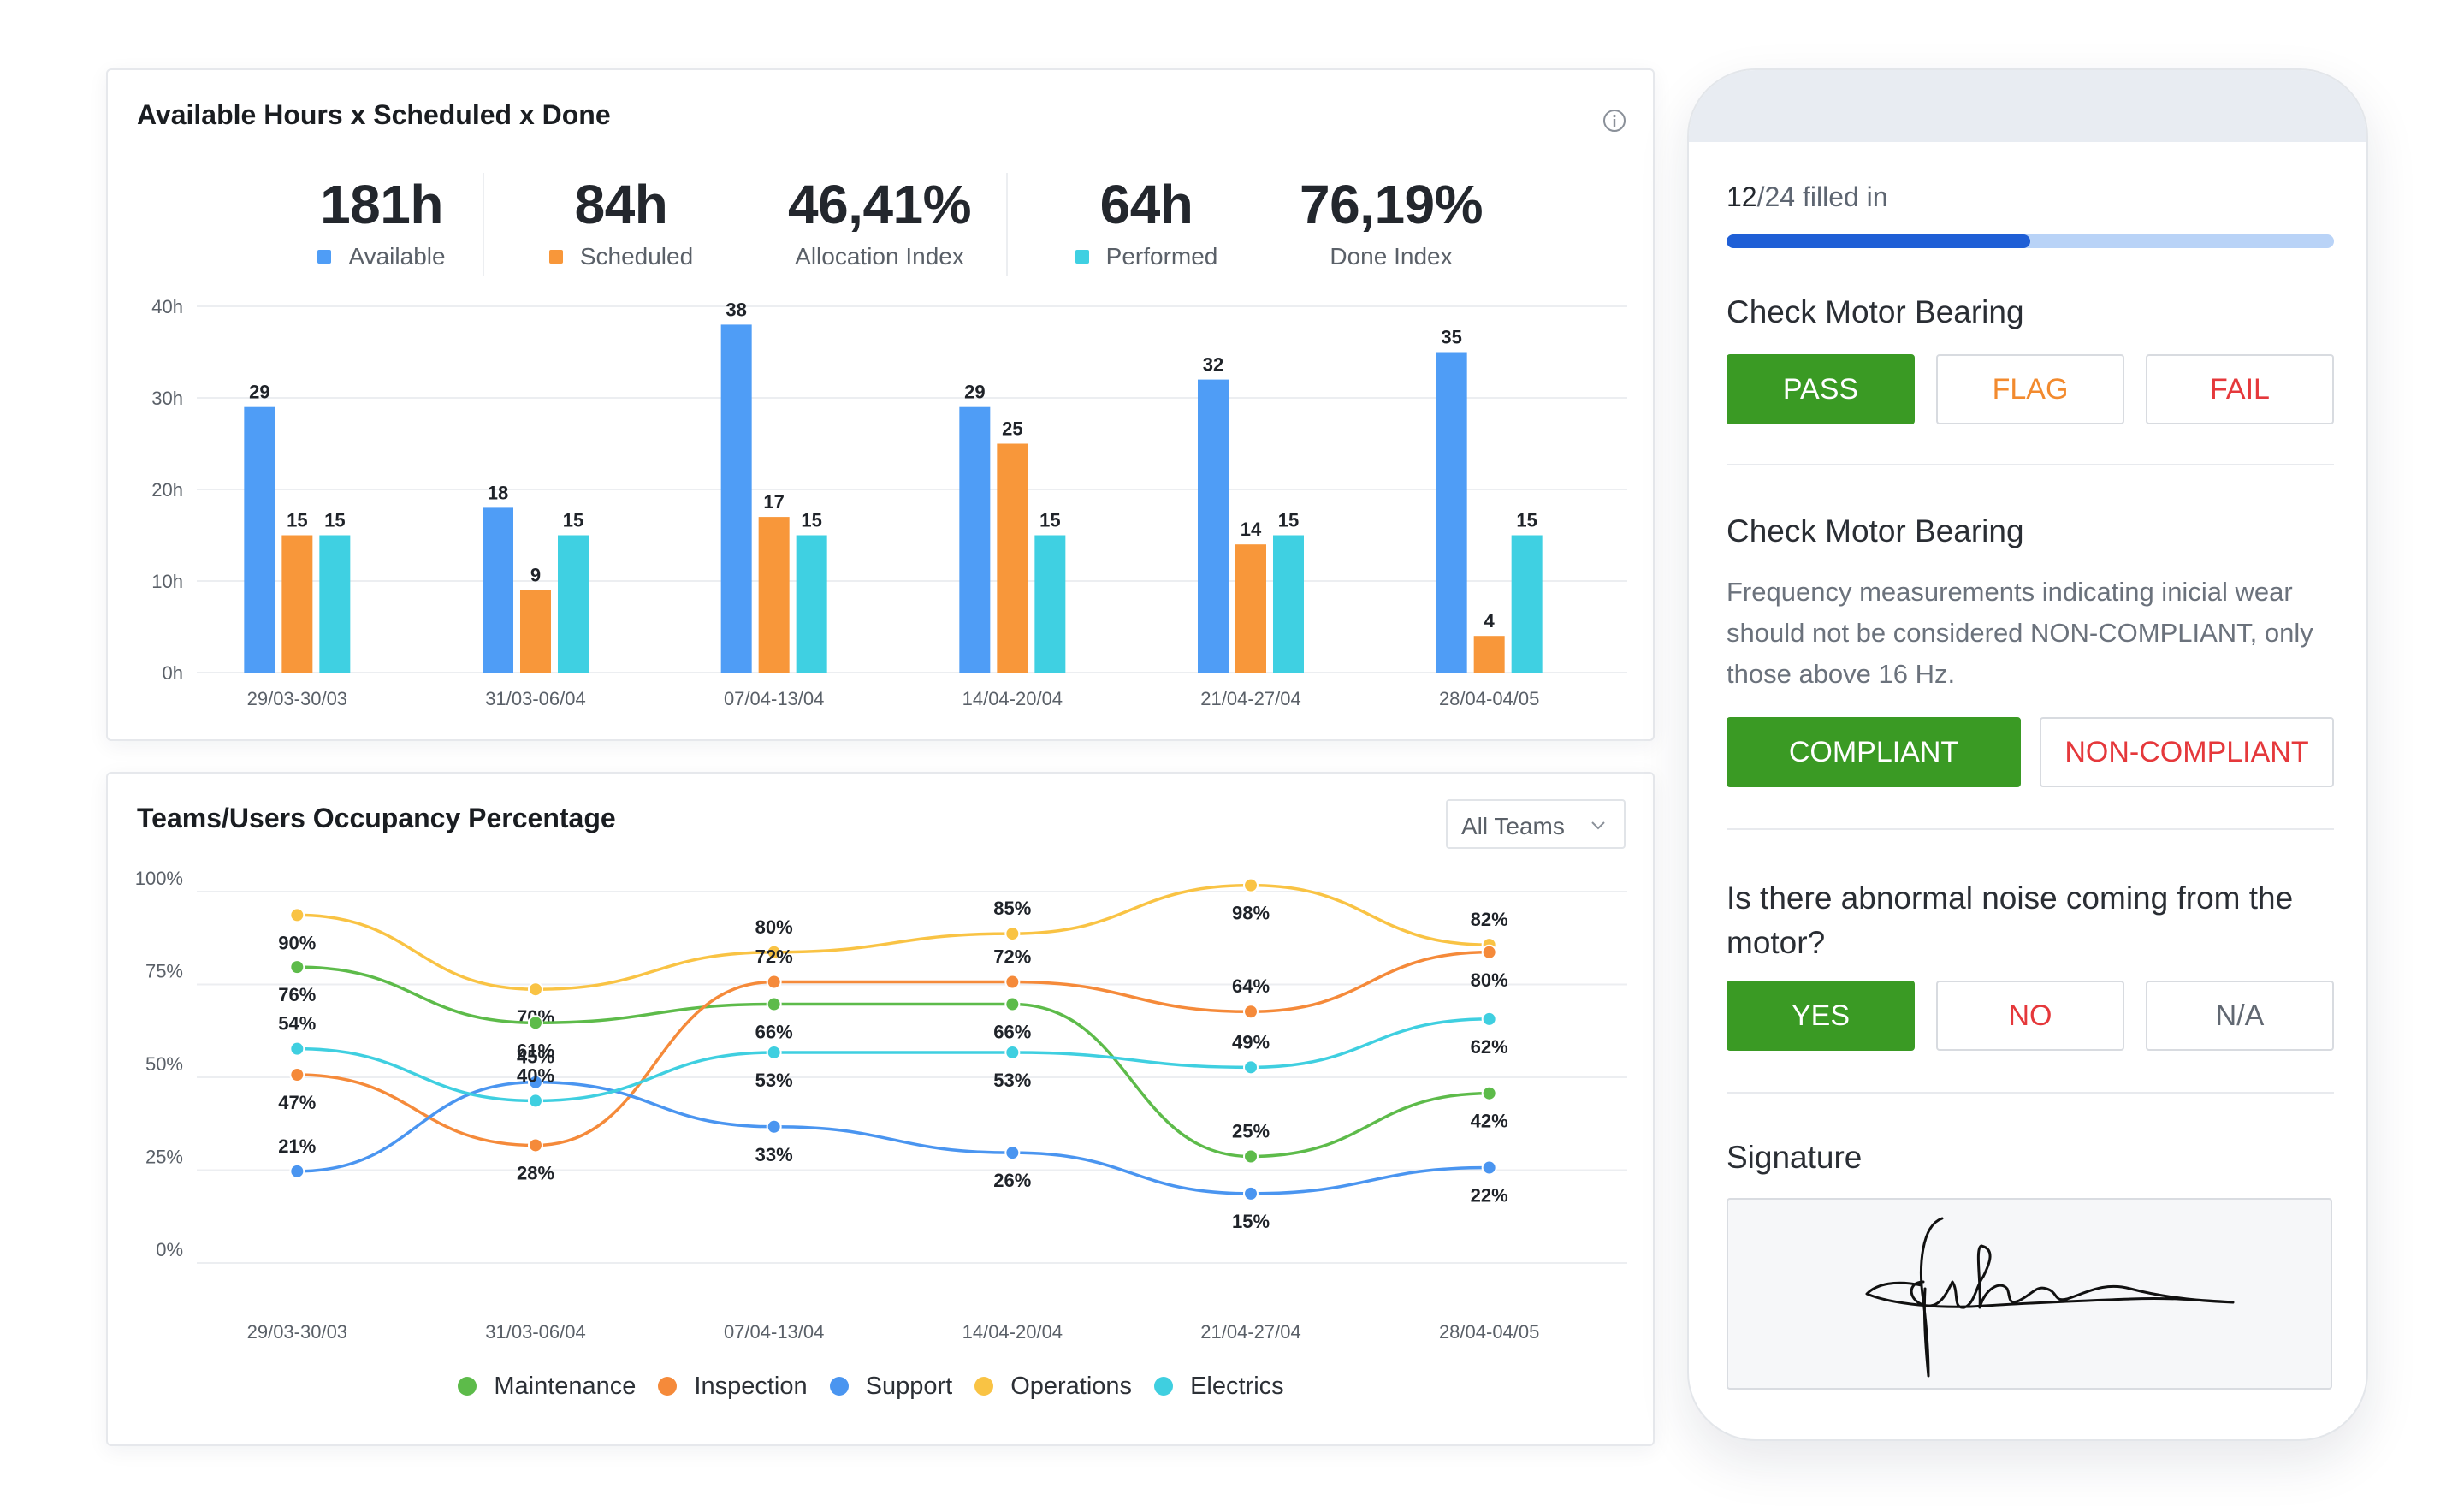 This screenshot has width=2464, height=1506. What do you see at coordinates (2029, 1294) in the screenshot?
I see `signature-pad` at bounding box center [2029, 1294].